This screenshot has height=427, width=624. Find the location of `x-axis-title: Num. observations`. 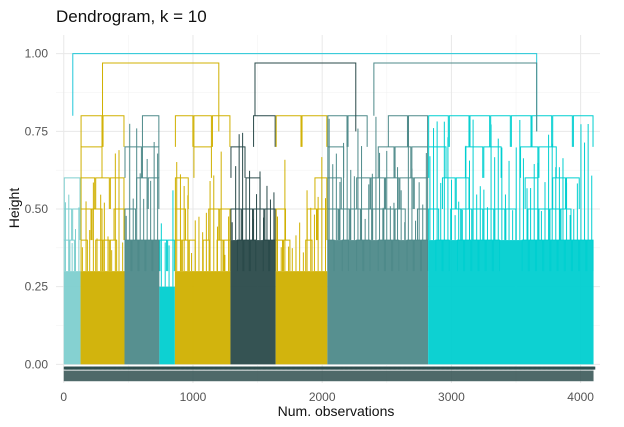

x-axis-title: Num. observations is located at coordinates (336, 411).